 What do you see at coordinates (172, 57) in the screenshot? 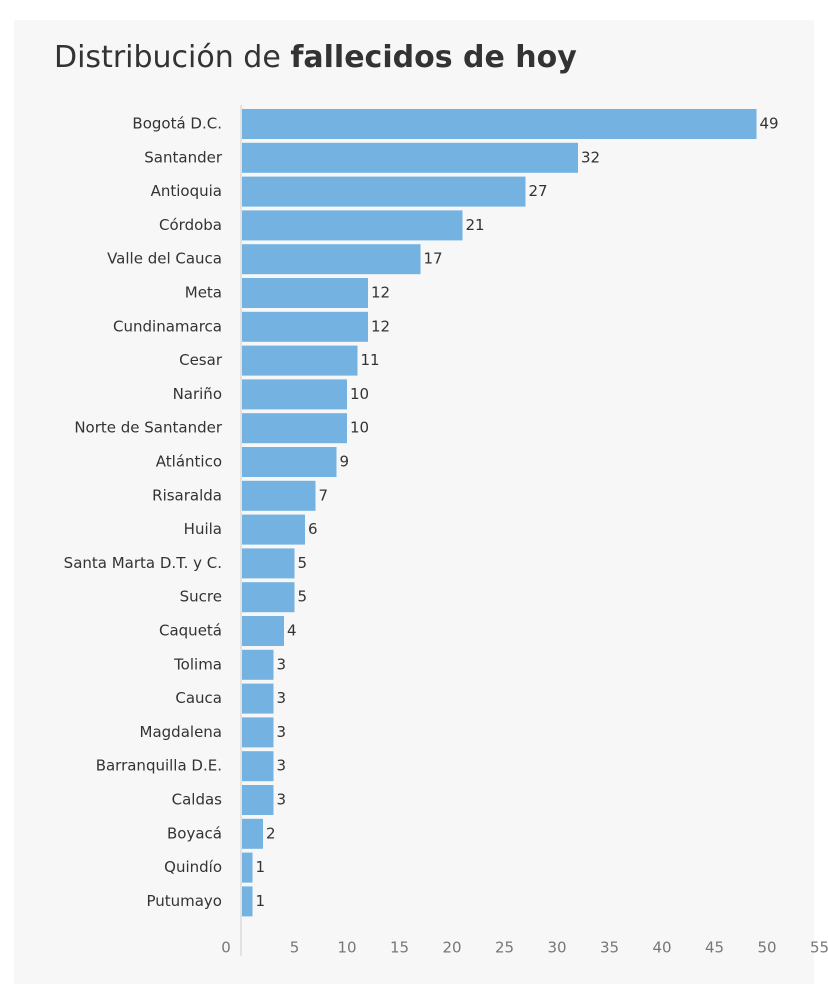
I see `chart-title-prefix: Distribución de` at bounding box center [172, 57].